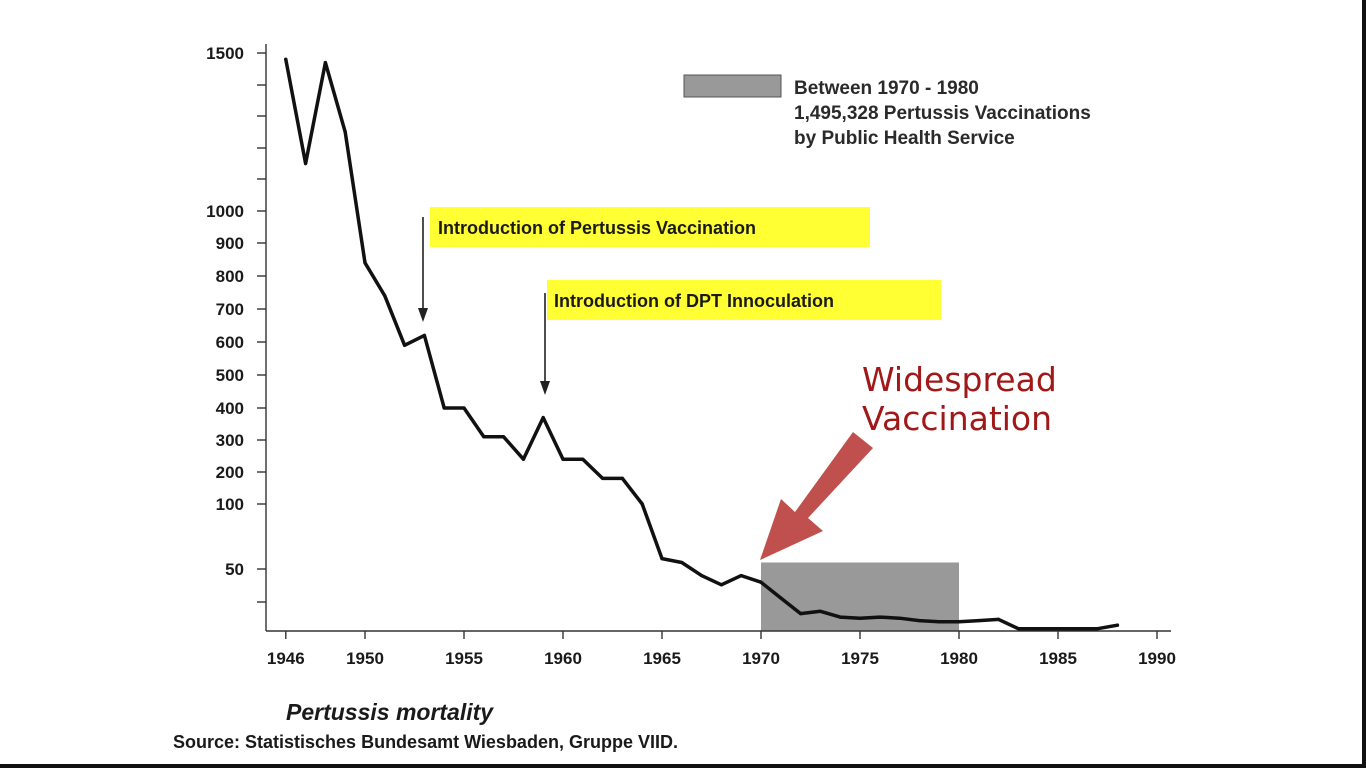 The height and width of the screenshot is (773, 1366). Describe the element at coordinates (702, 576) in the screenshot. I see `mortality-point-1967` at that location.